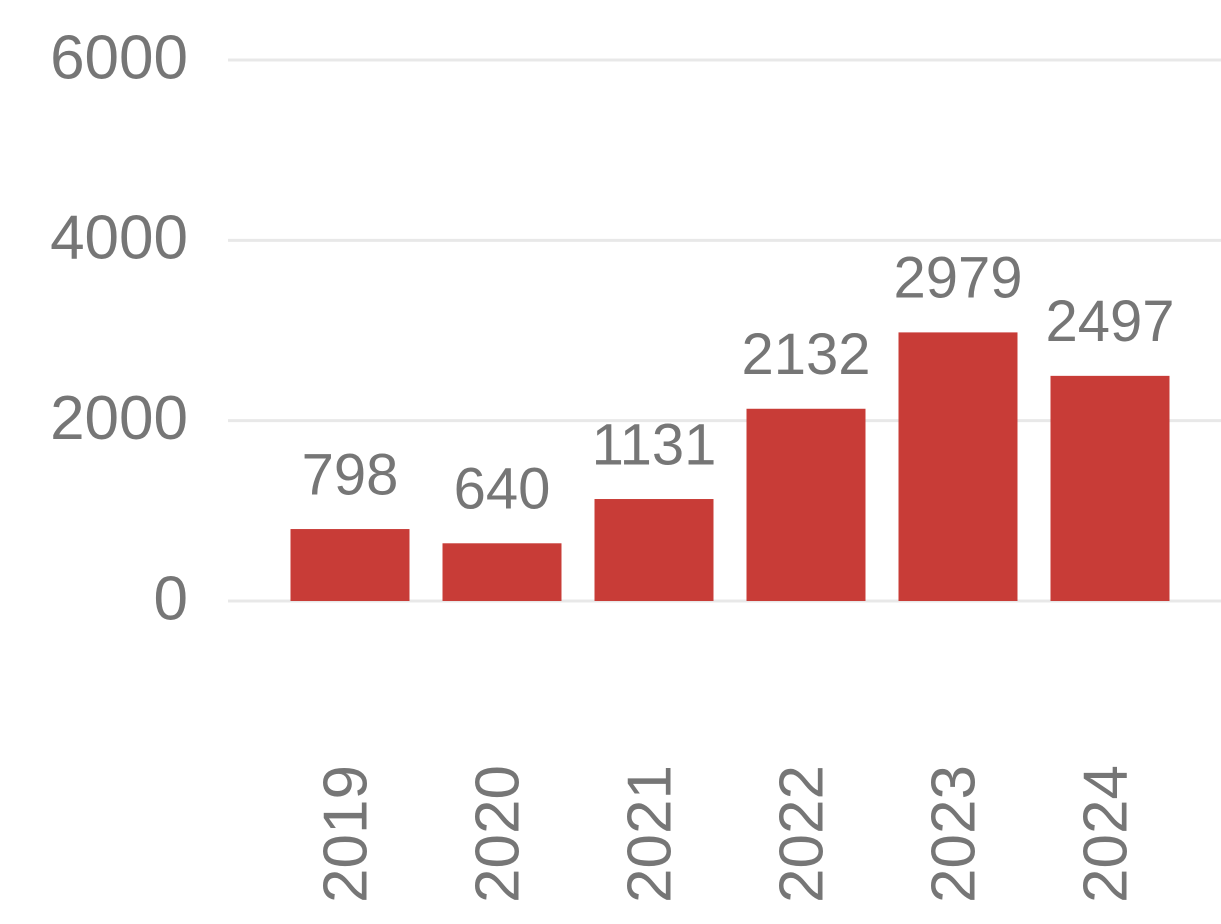 The height and width of the screenshot is (924, 1221). Describe the element at coordinates (171, 598) in the screenshot. I see `y-tick-label: 0` at that location.